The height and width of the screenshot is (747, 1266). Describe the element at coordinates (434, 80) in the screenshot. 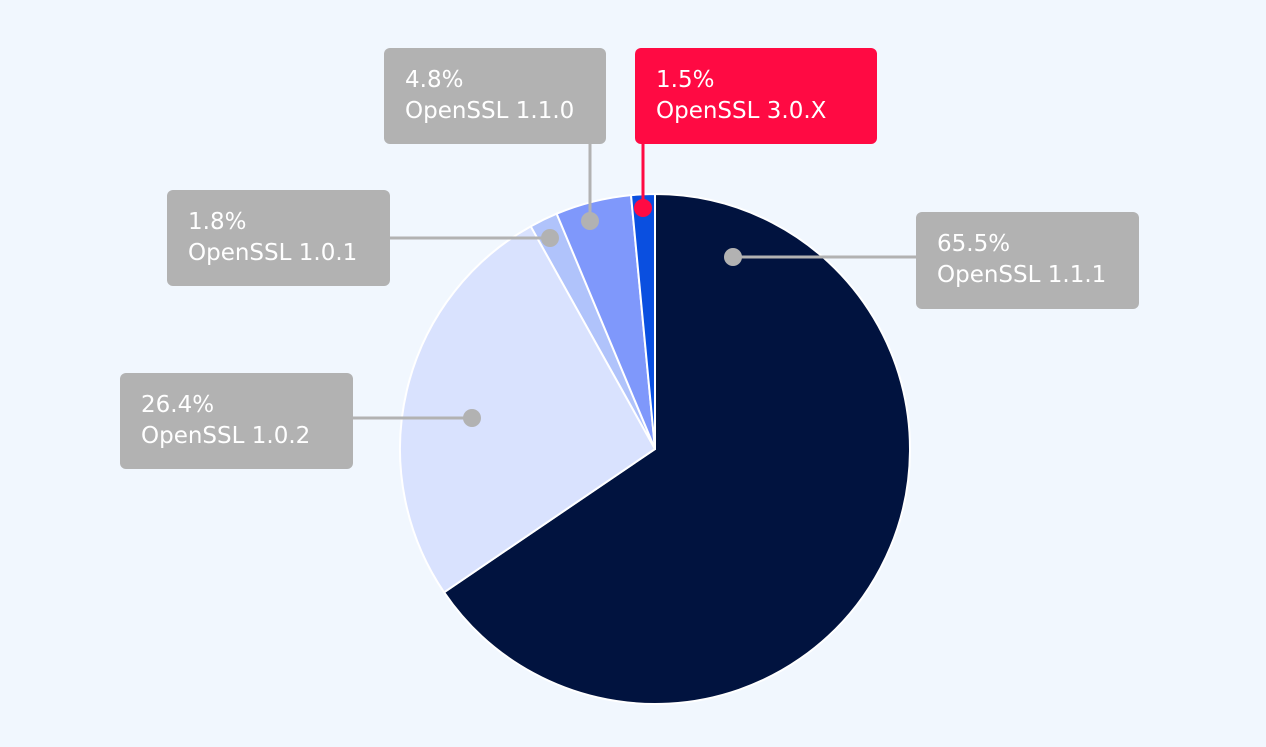

I see `callout-value: 4.8%` at that location.